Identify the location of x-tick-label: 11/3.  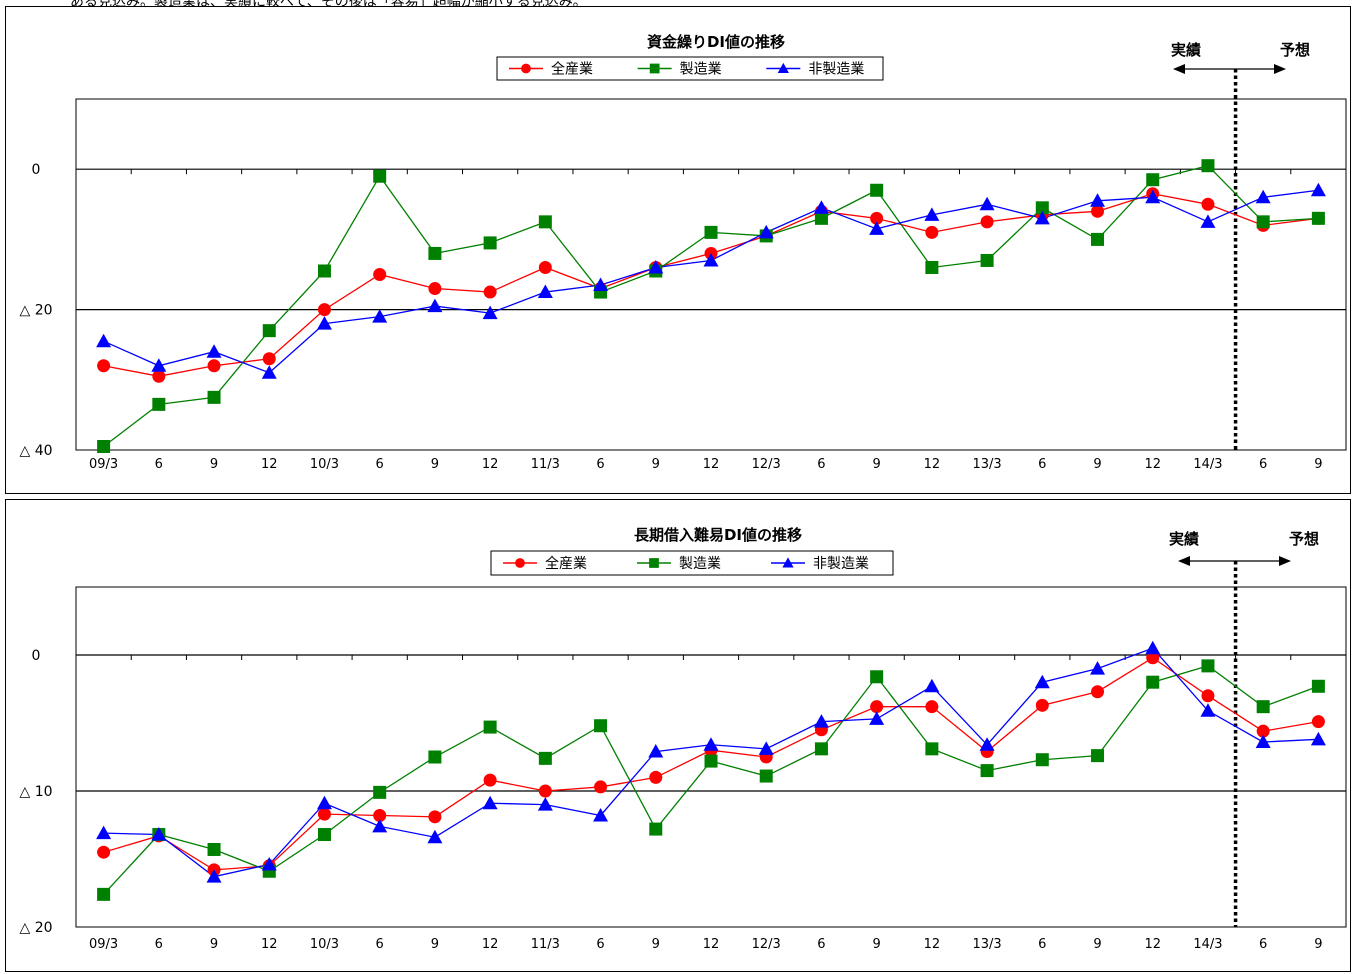
(545, 464).